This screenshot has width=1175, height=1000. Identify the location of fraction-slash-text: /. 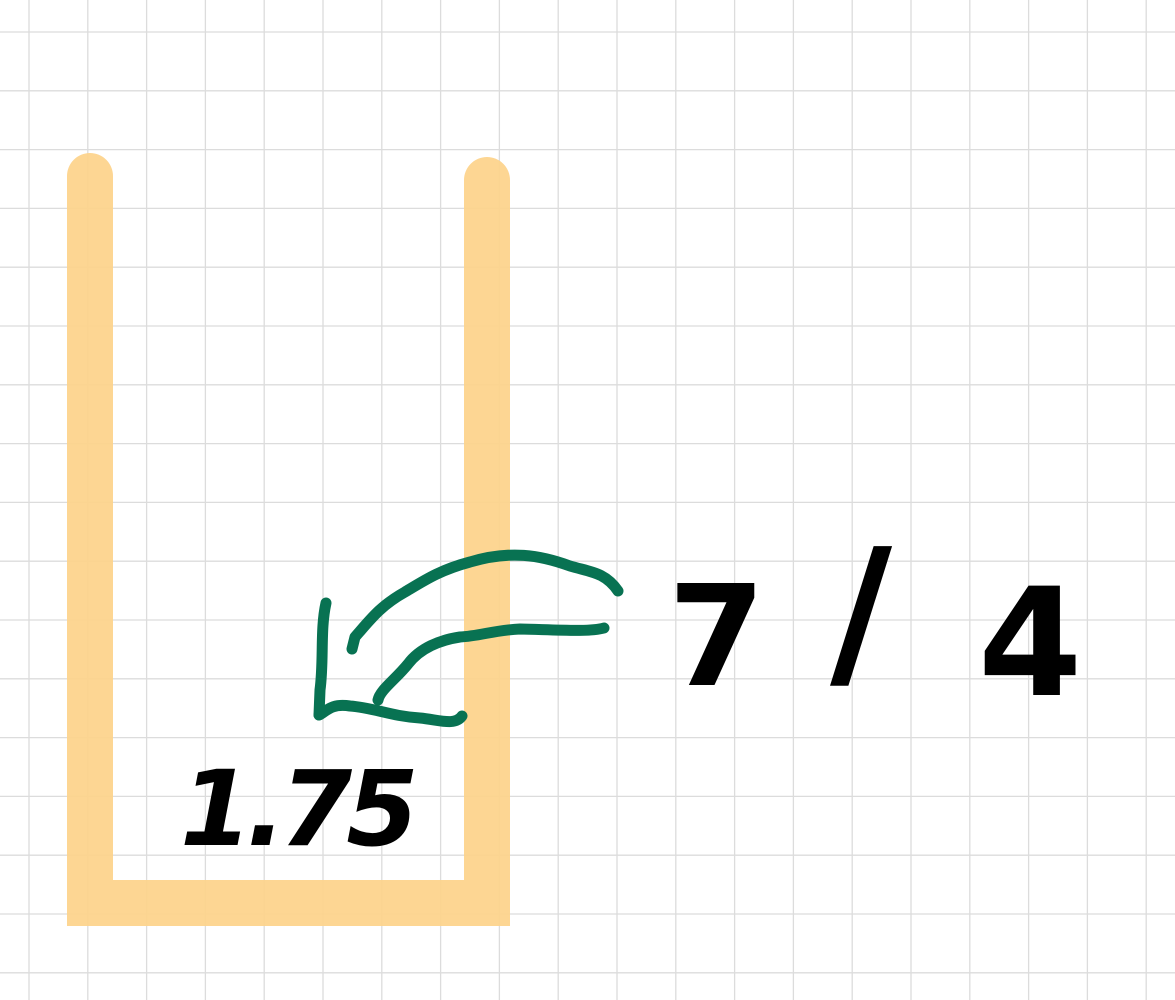
(861, 612).